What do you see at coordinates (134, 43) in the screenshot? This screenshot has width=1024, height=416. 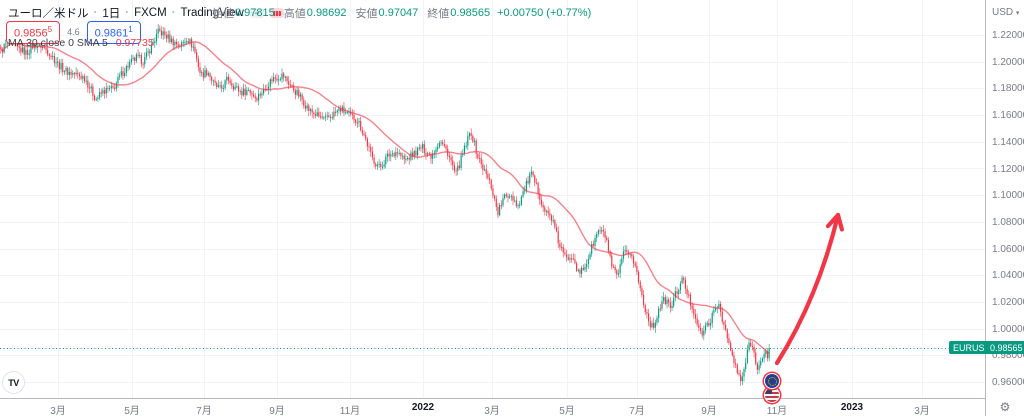 I see `ma-value: 0.97735` at bounding box center [134, 43].